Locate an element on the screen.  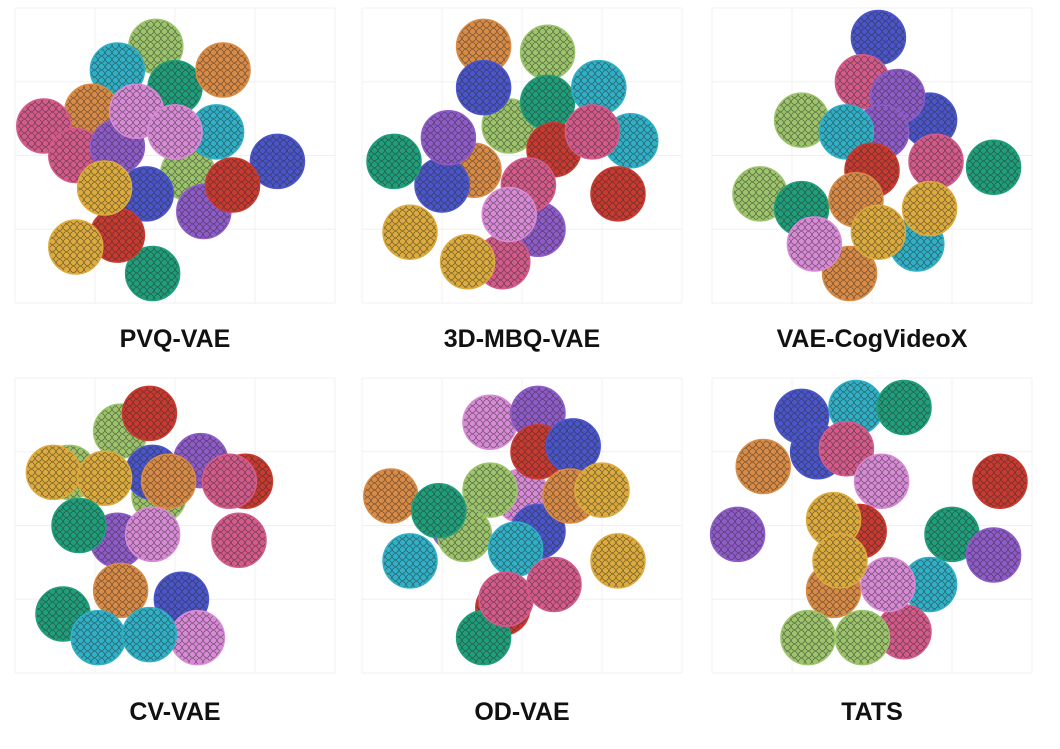
chart-title: TATS is located at coordinates (872, 712).